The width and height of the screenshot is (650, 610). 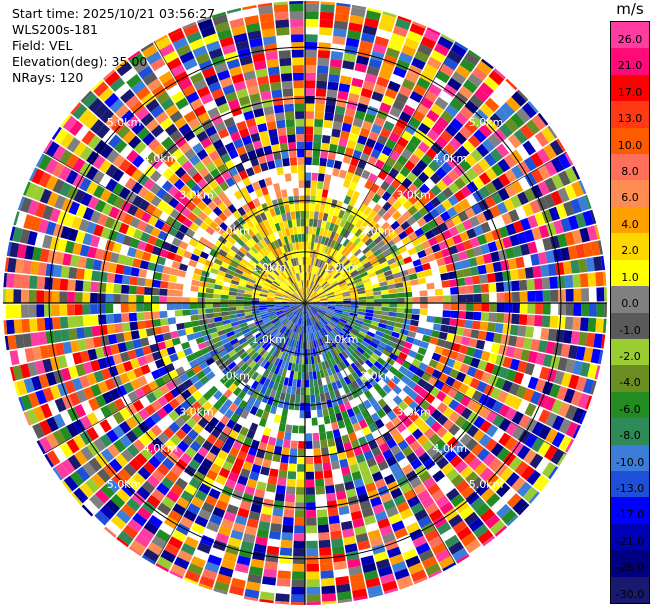 I want to click on colorbar-segment, so click(x=630, y=273).